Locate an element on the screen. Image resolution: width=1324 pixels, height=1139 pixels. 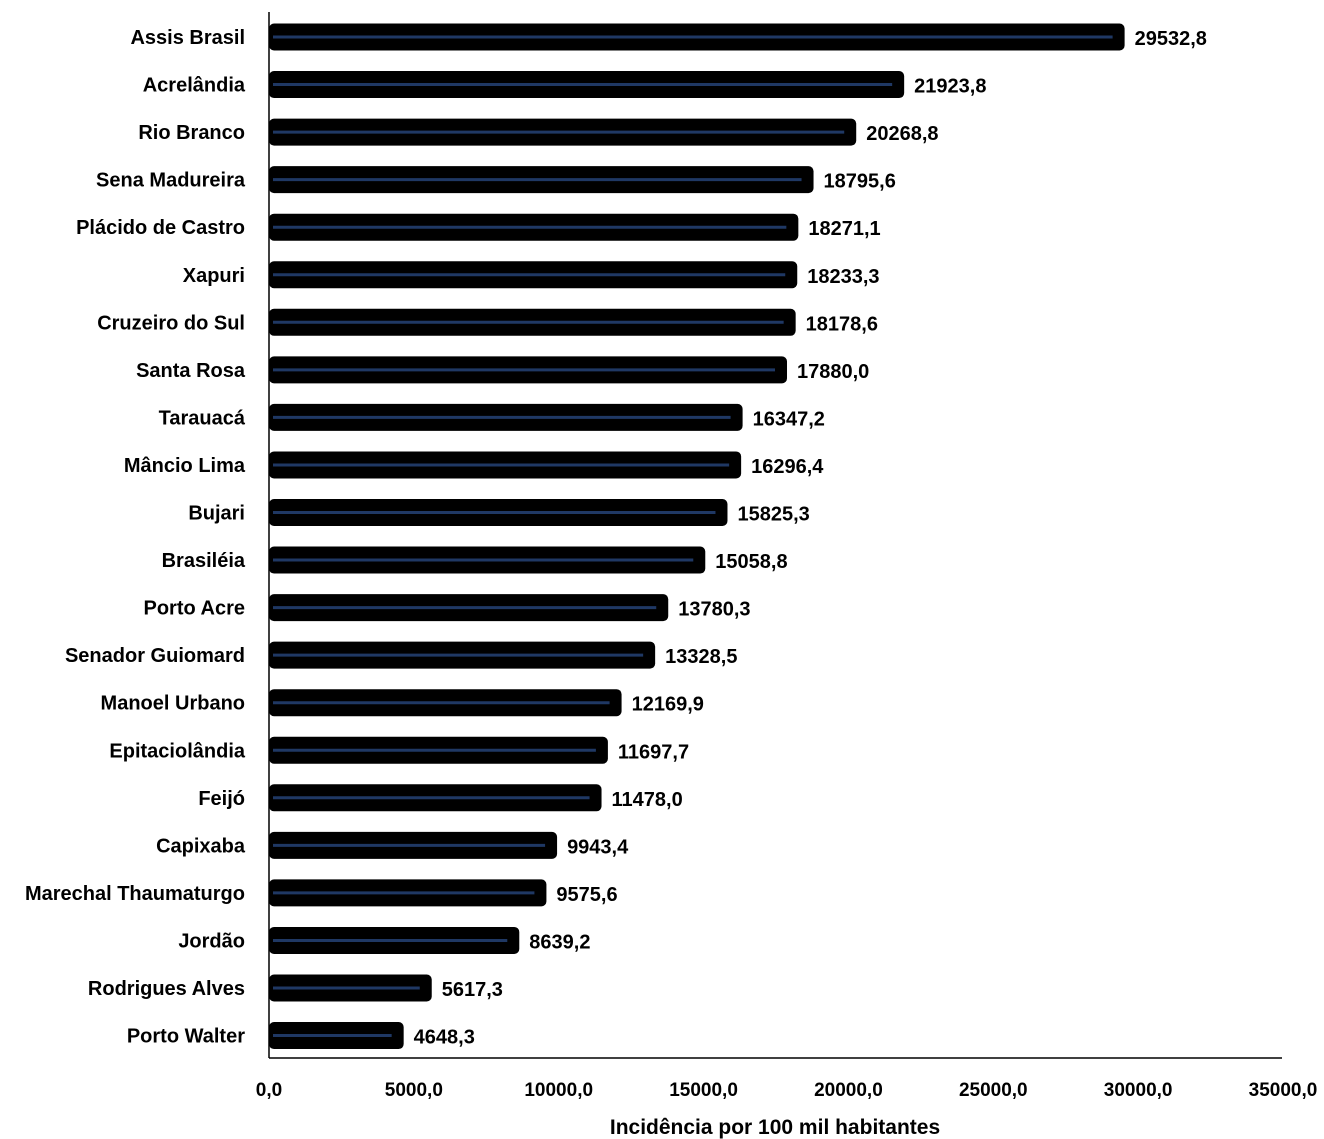
data-label: 18233,3 is located at coordinates (843, 277).